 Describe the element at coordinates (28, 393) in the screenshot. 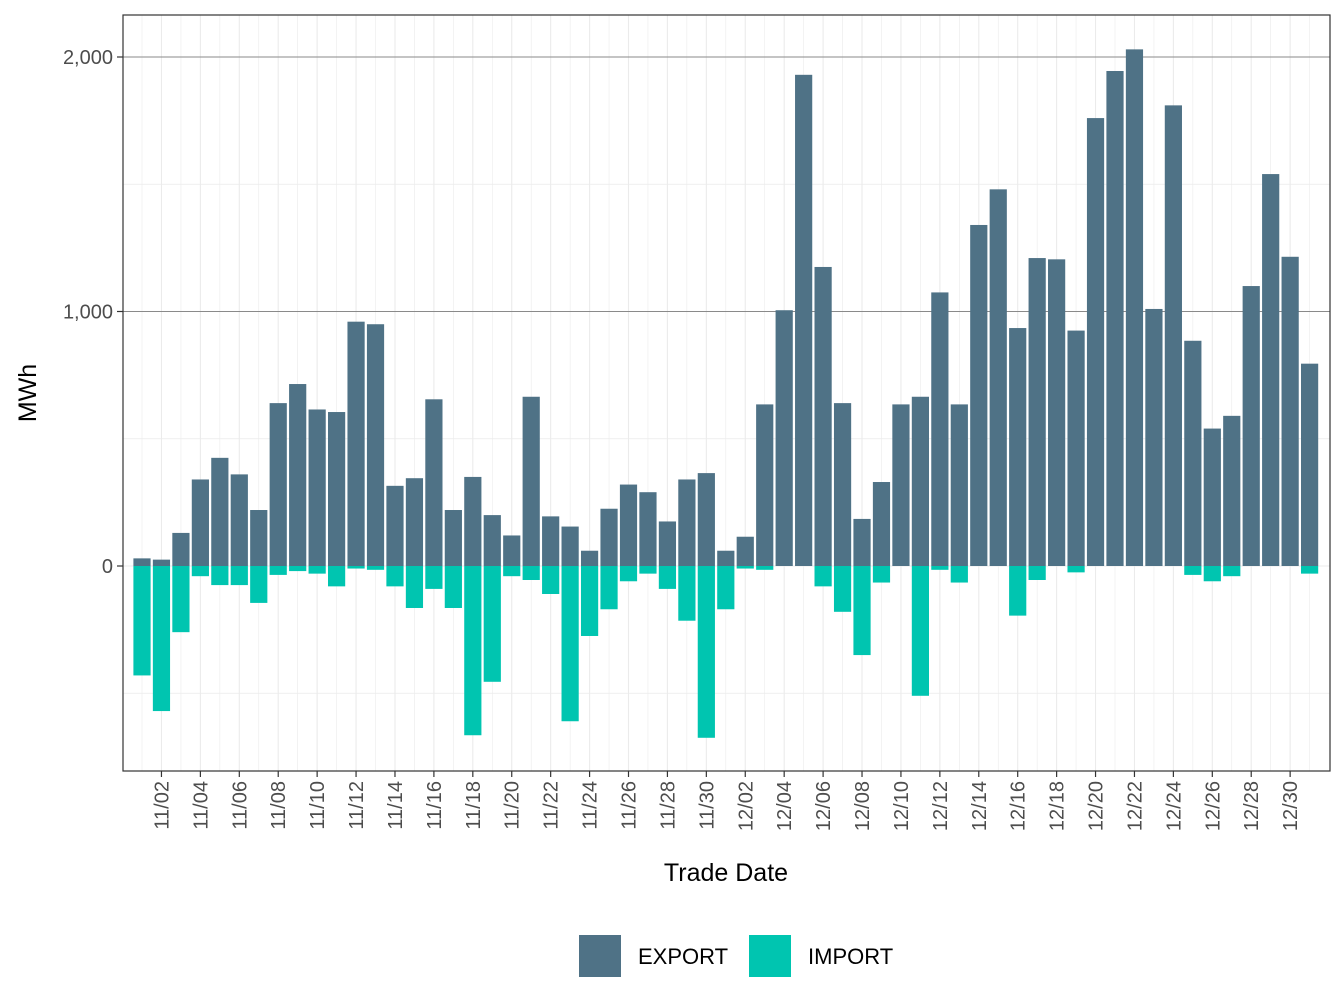

I see `y-axis-title: MWh` at that location.